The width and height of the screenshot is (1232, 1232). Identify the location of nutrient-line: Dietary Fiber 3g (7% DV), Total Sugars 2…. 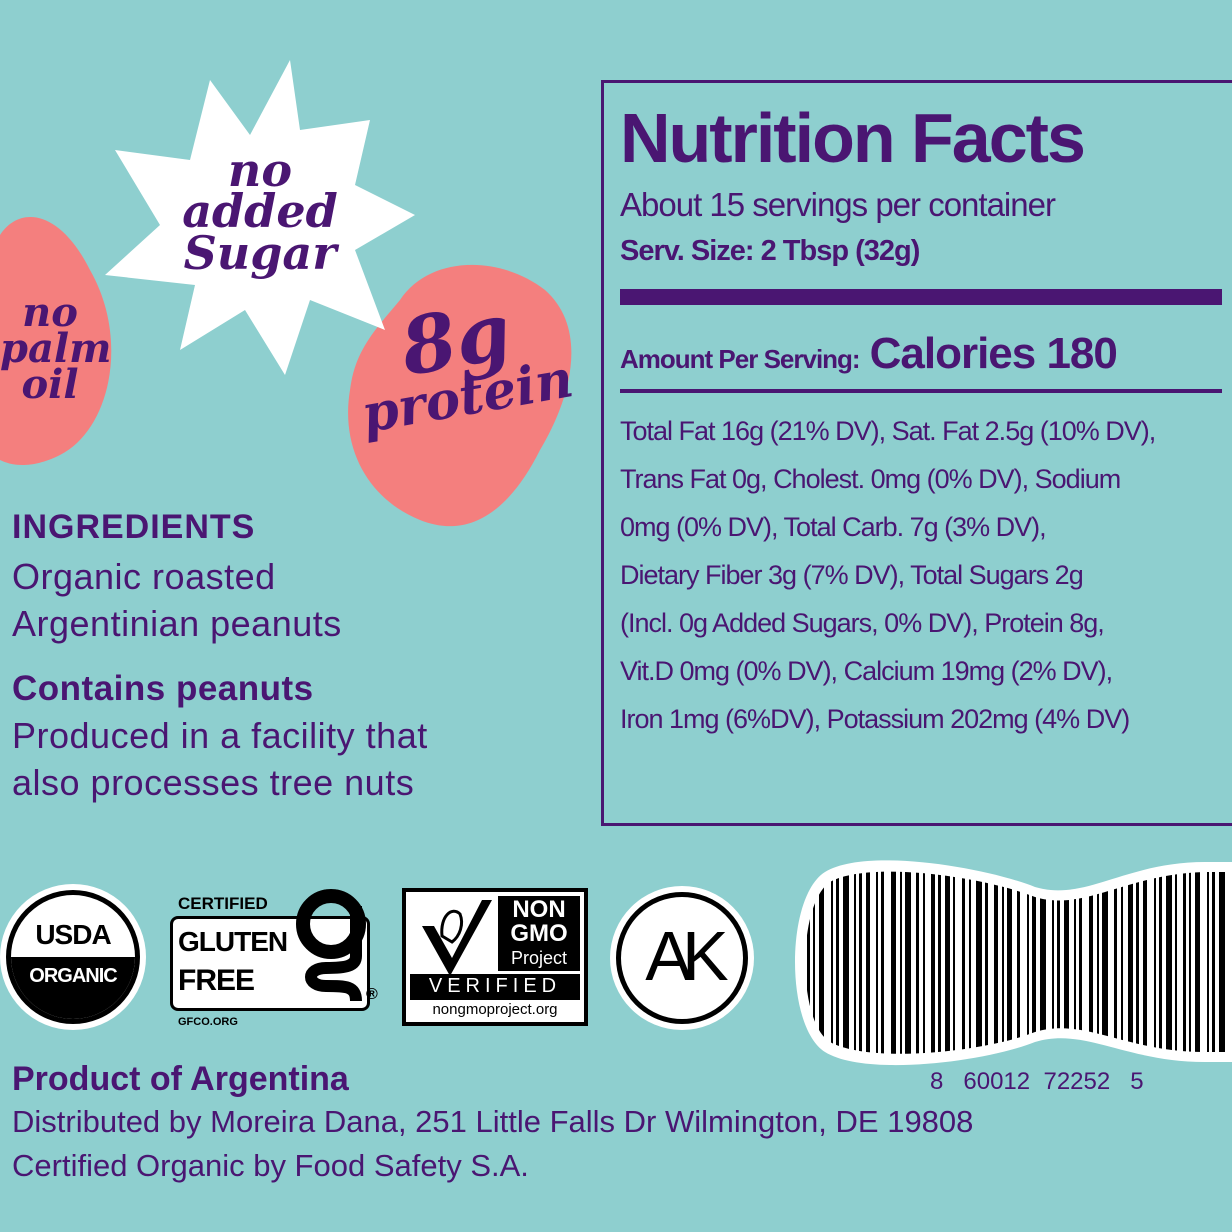
(852, 575).